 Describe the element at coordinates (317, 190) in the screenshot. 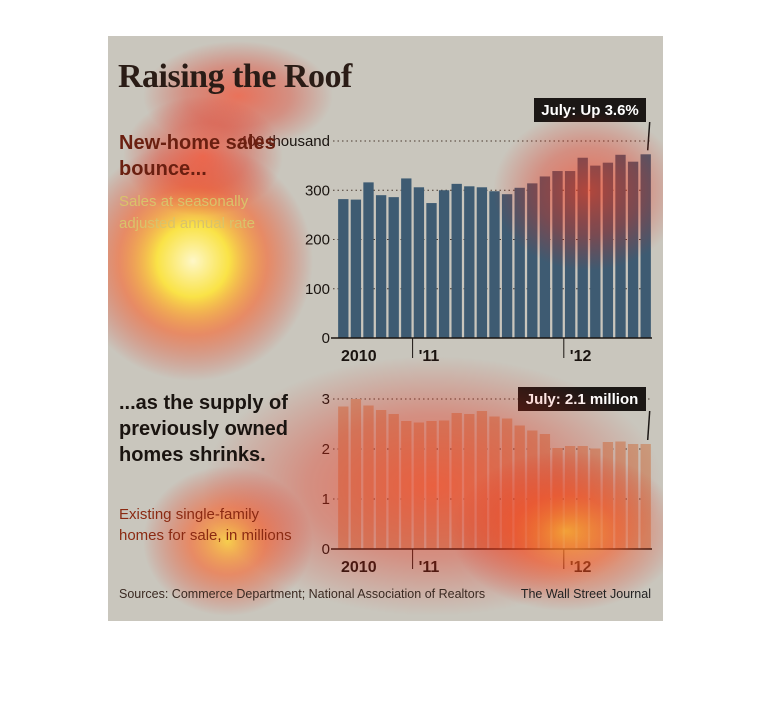

I see `y-tick-label: 300` at that location.